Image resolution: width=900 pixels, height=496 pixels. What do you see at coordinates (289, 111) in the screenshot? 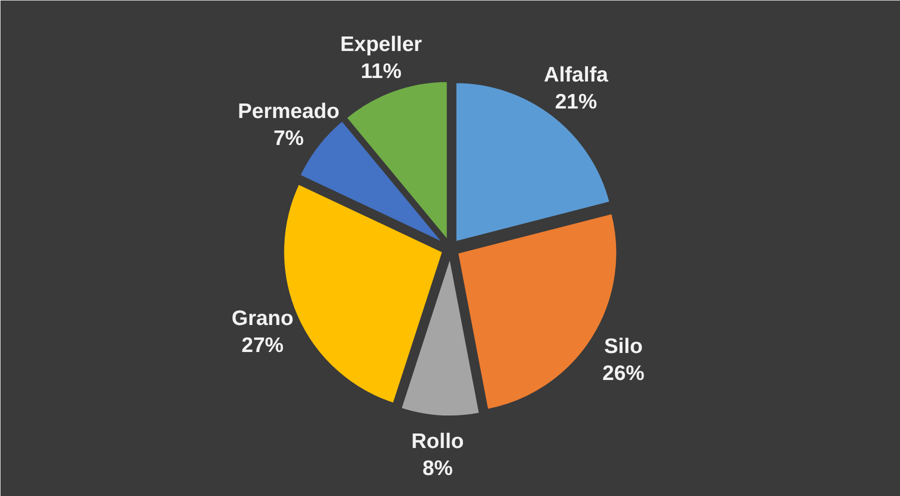
I see `slice-label: Permeado` at bounding box center [289, 111].